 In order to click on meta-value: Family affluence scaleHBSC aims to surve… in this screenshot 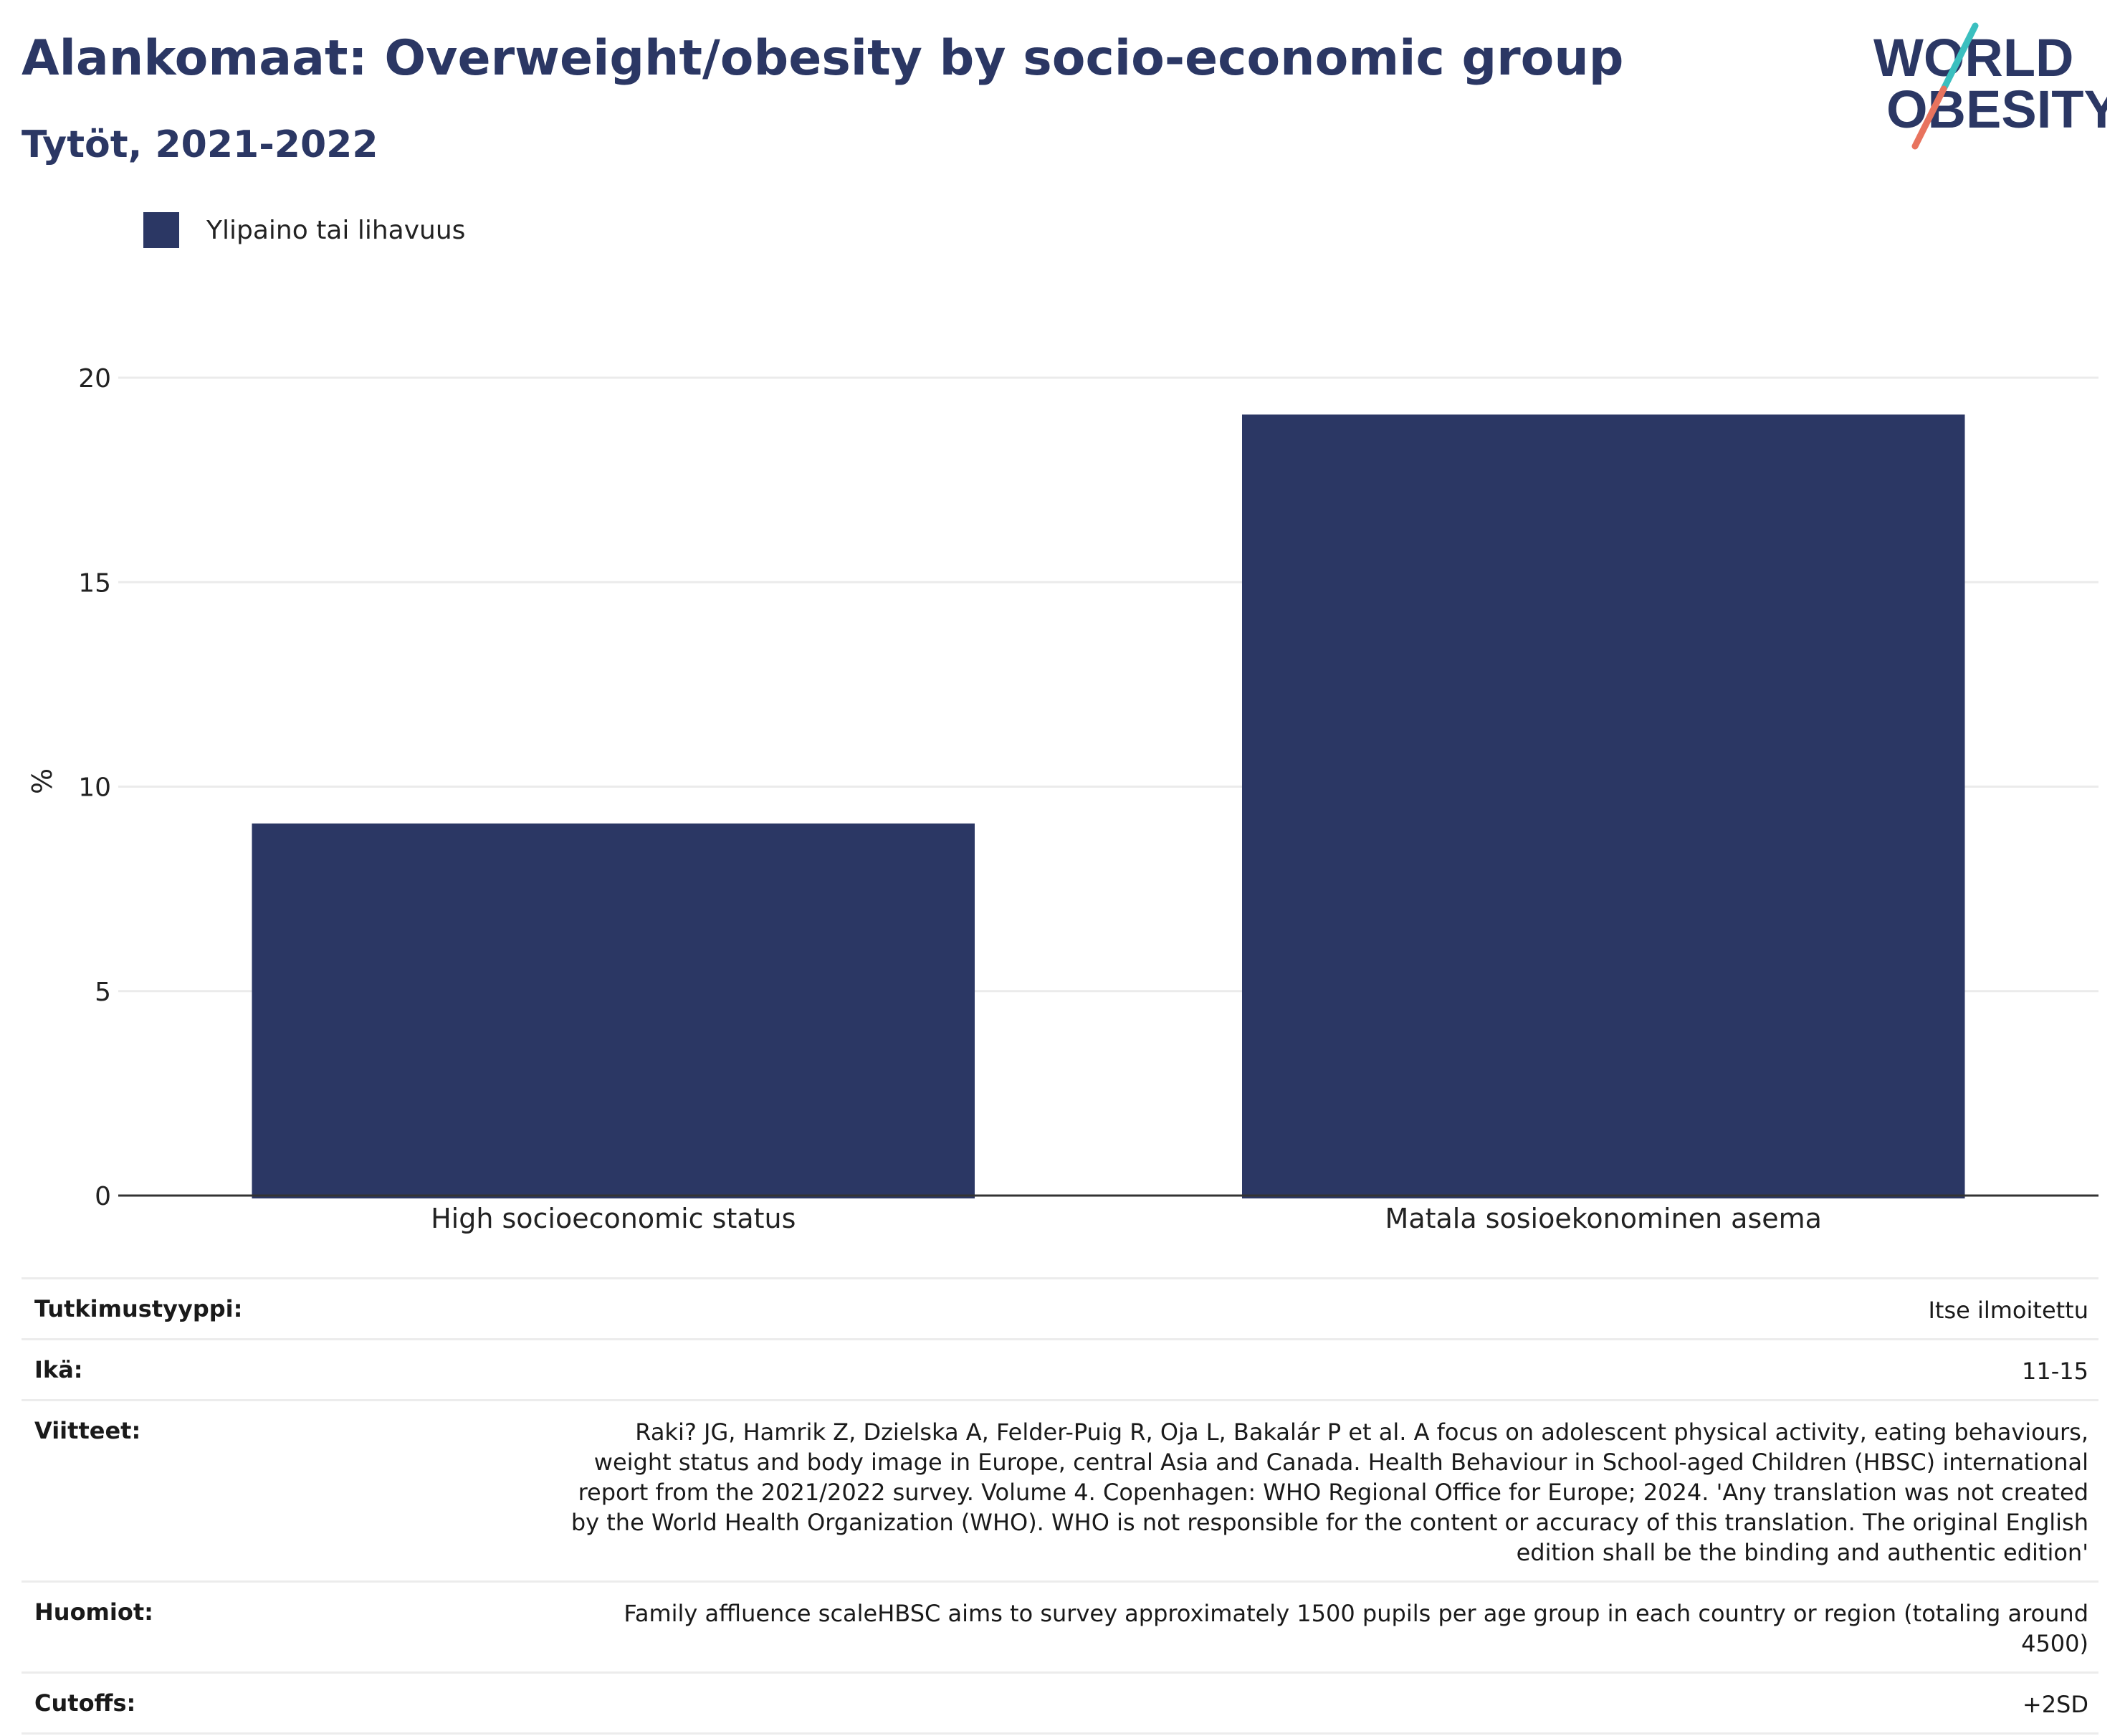, I will do `click(1356, 1629)`.